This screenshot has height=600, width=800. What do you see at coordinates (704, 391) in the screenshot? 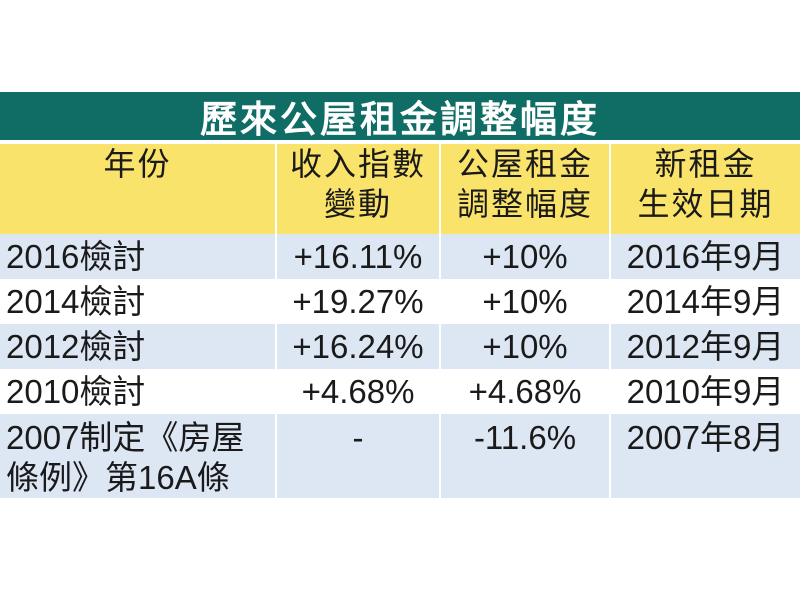
I see `cell-effective-date: 2010年9月` at bounding box center [704, 391].